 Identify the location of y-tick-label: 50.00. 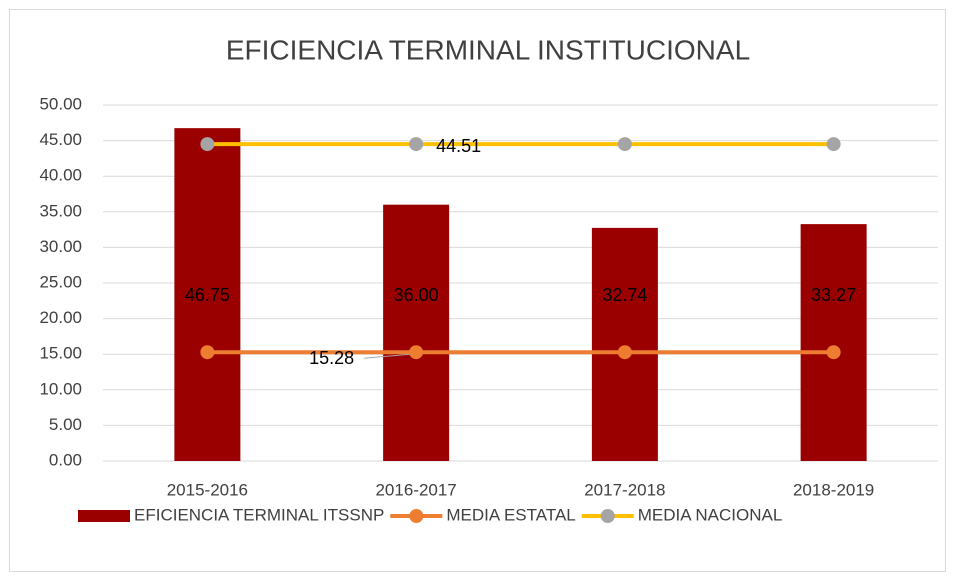
(60, 103).